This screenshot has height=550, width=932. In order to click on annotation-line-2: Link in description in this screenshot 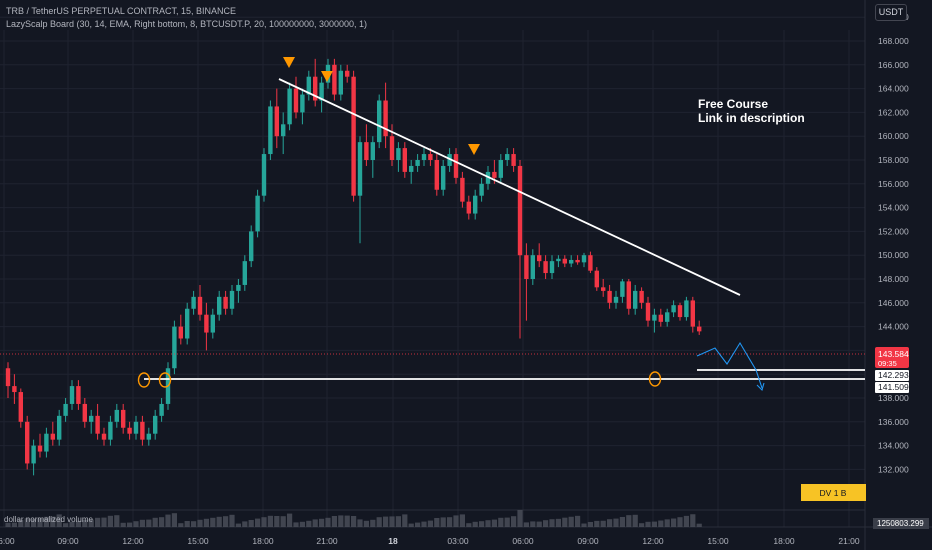, I will do `click(751, 118)`.